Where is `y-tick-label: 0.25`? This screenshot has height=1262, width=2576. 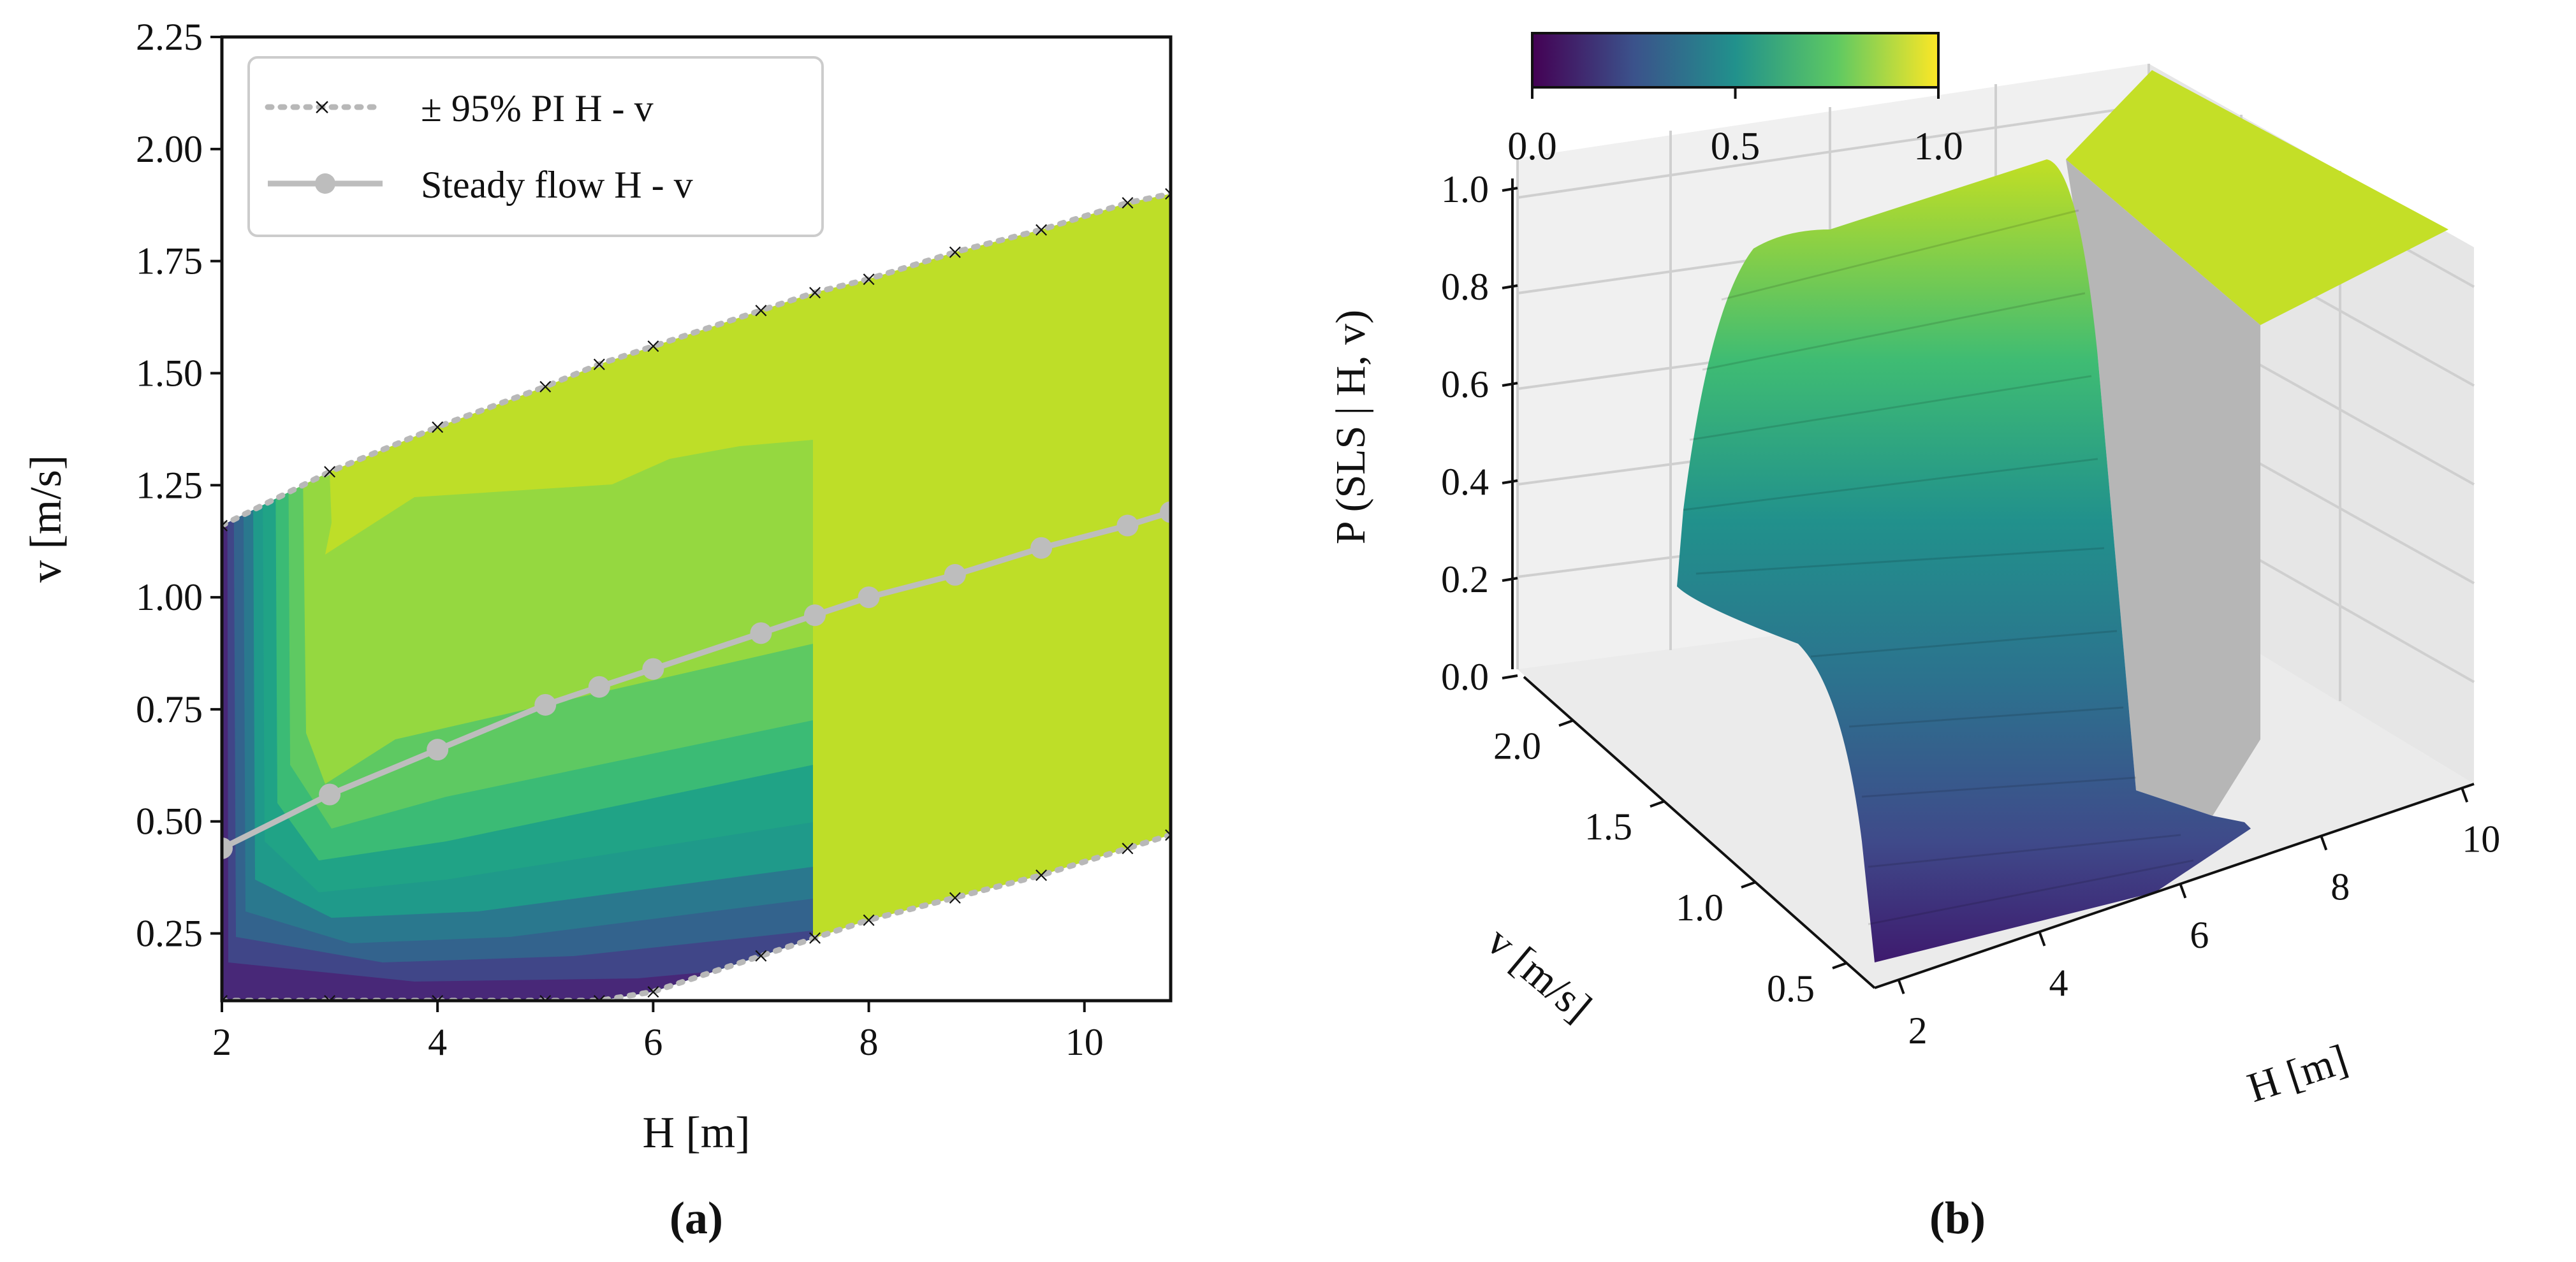
y-tick-label: 0.25 is located at coordinates (169, 934).